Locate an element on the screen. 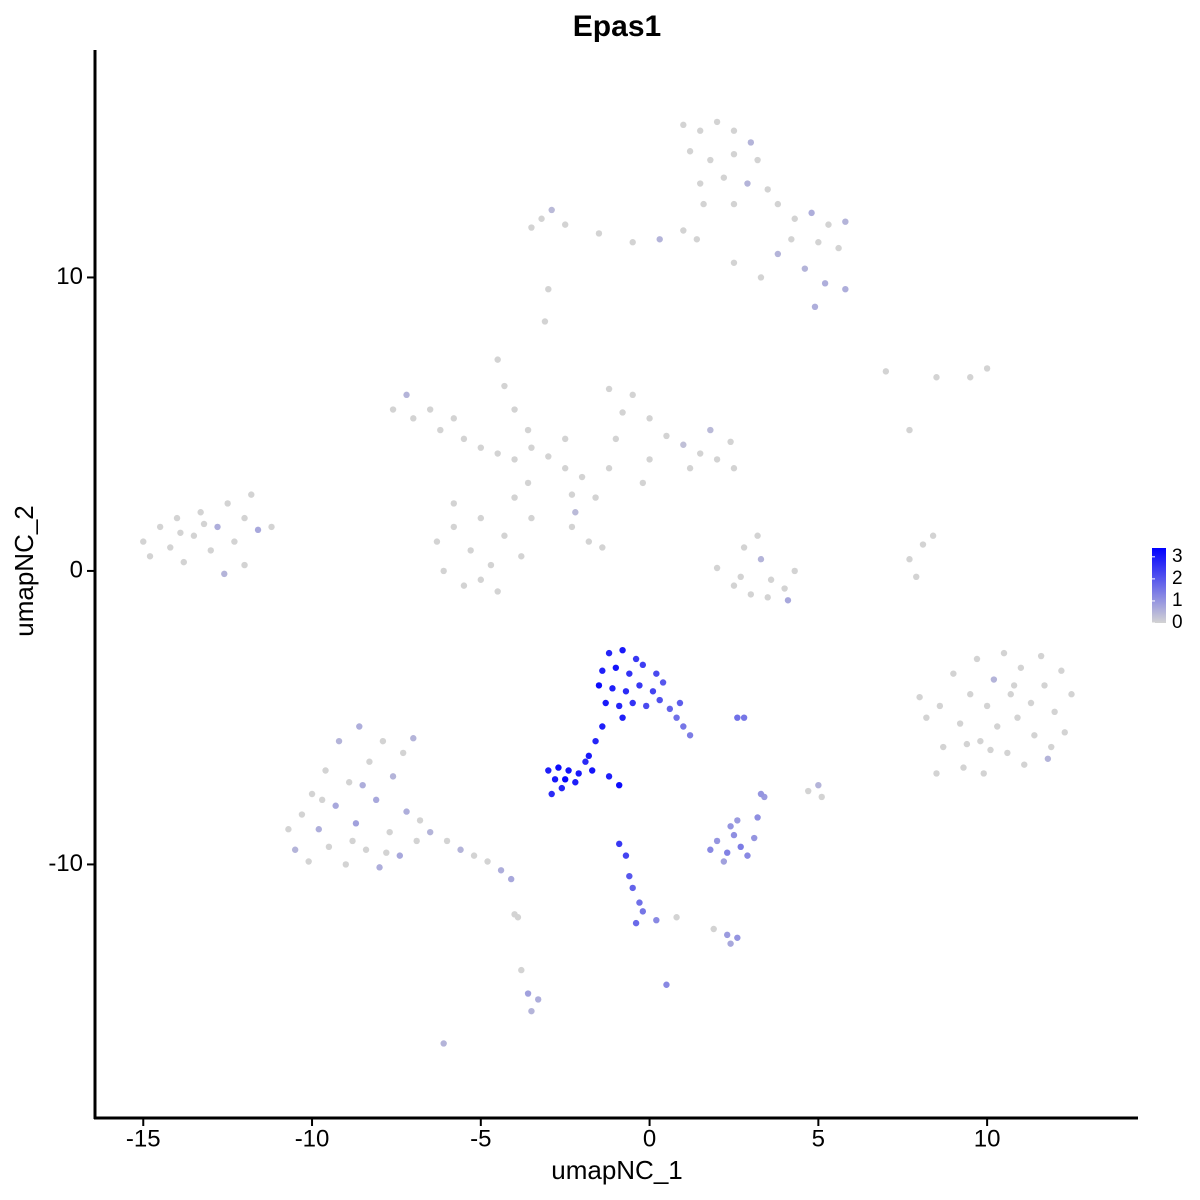 The image size is (1200, 1200). x-tick-label: 5 is located at coordinates (818, 1138).